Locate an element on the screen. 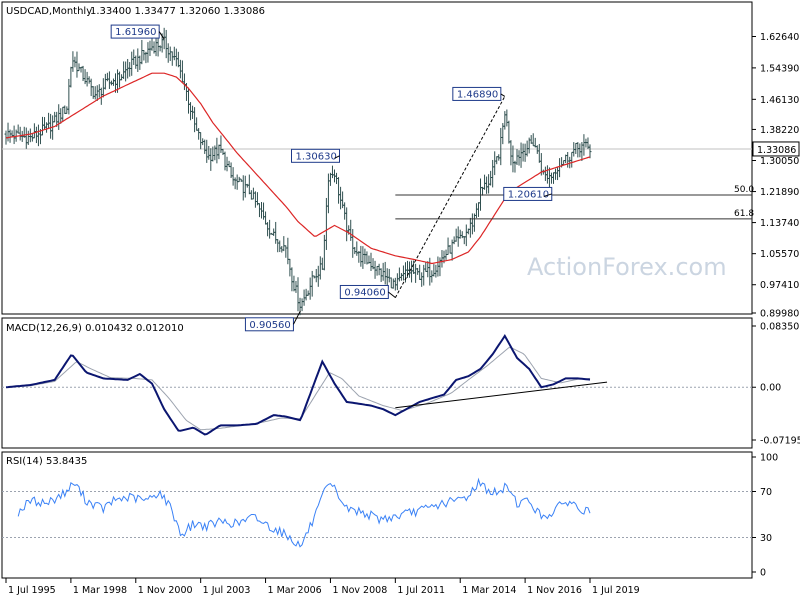  x-tick-label: 1 Nov 2016 is located at coordinates (554, 590).